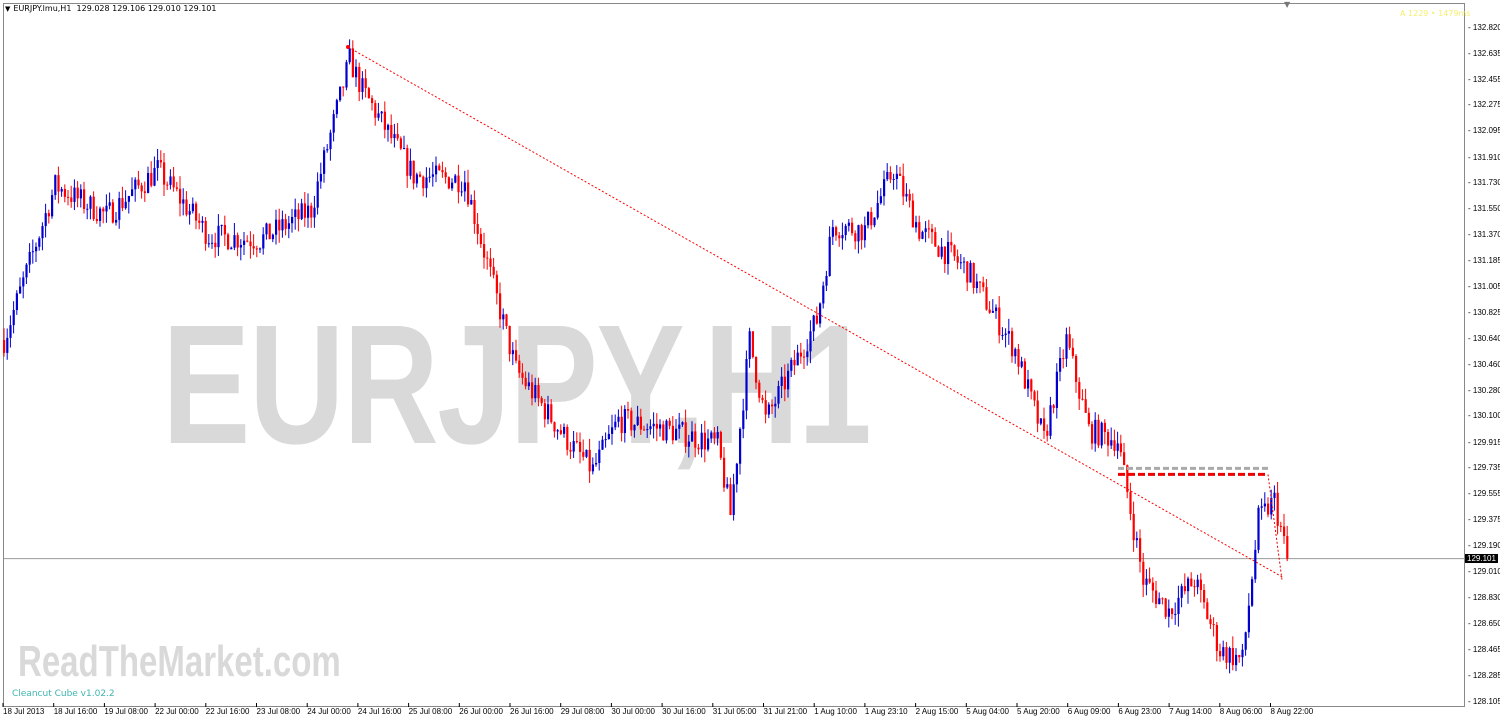 The height and width of the screenshot is (720, 1500). What do you see at coordinates (785, 711) in the screenshot?
I see `time-tick-label: 31 Jul 21:00` at bounding box center [785, 711].